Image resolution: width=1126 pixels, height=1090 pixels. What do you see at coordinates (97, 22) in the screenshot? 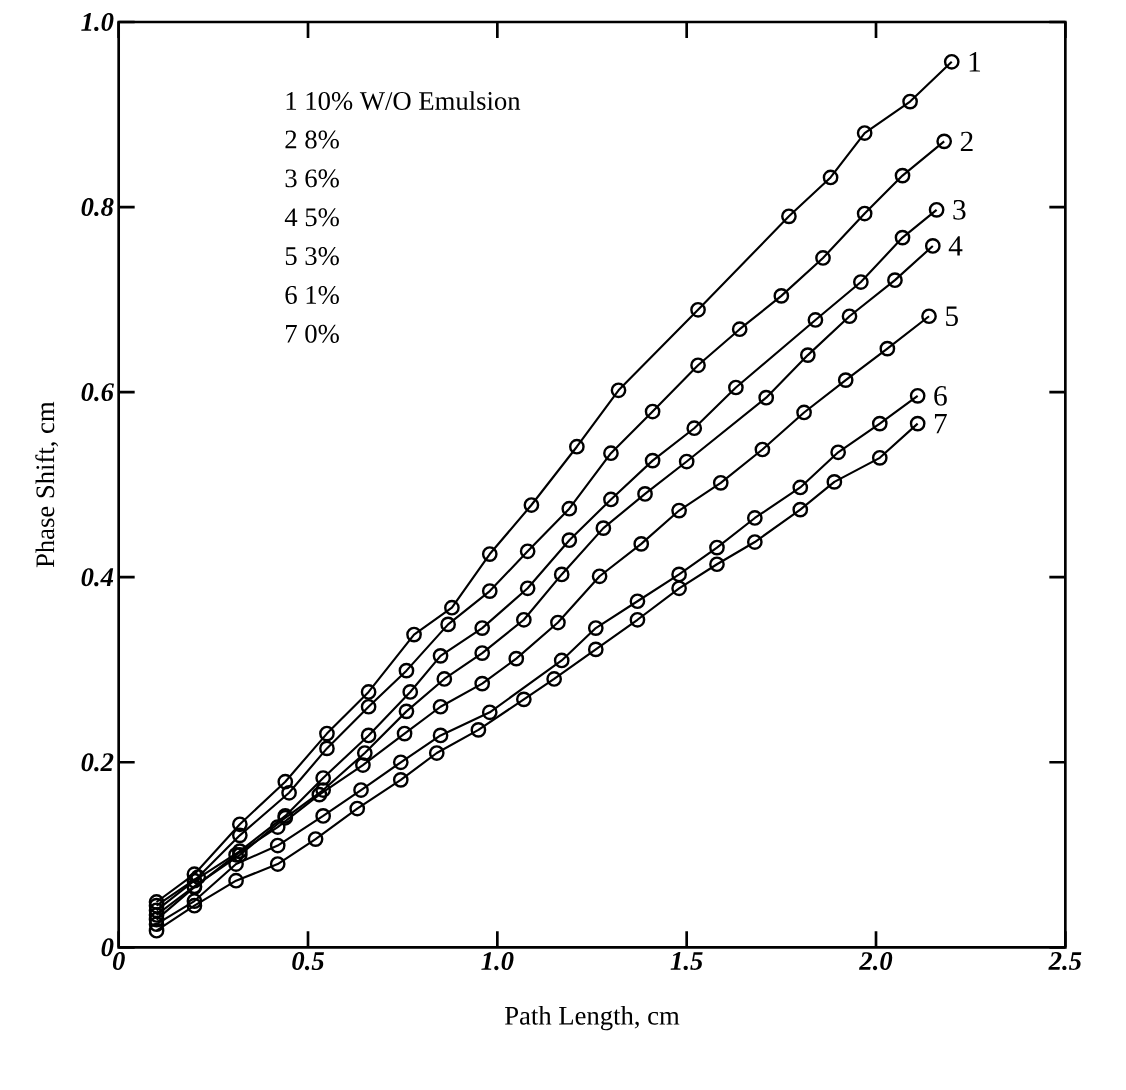
I see `y-tick-label: 1.0` at bounding box center [97, 22].